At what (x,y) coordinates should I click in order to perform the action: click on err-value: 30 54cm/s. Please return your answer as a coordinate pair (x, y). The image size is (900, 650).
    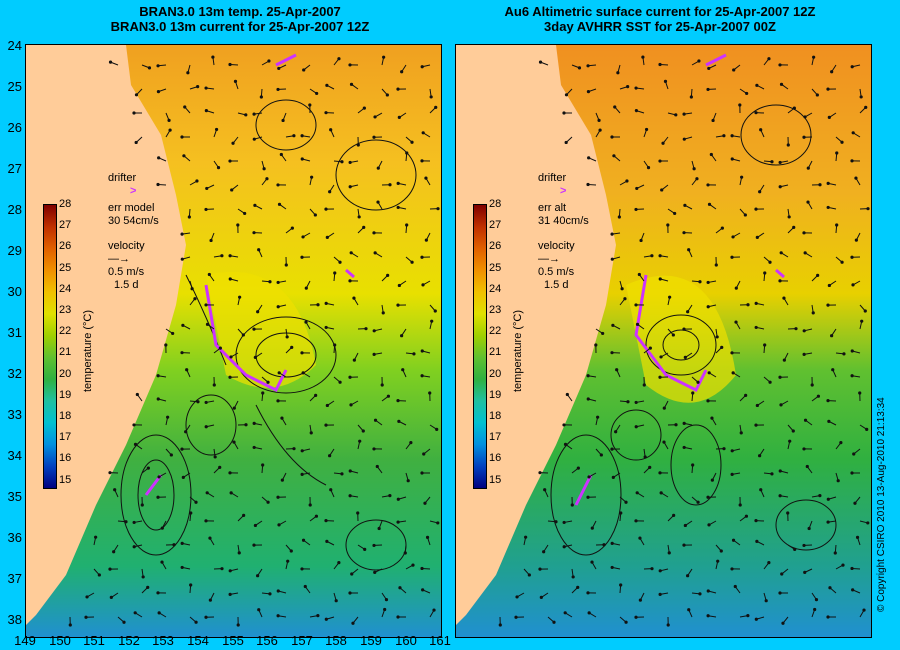
    Looking at the image, I should click on (133, 221).